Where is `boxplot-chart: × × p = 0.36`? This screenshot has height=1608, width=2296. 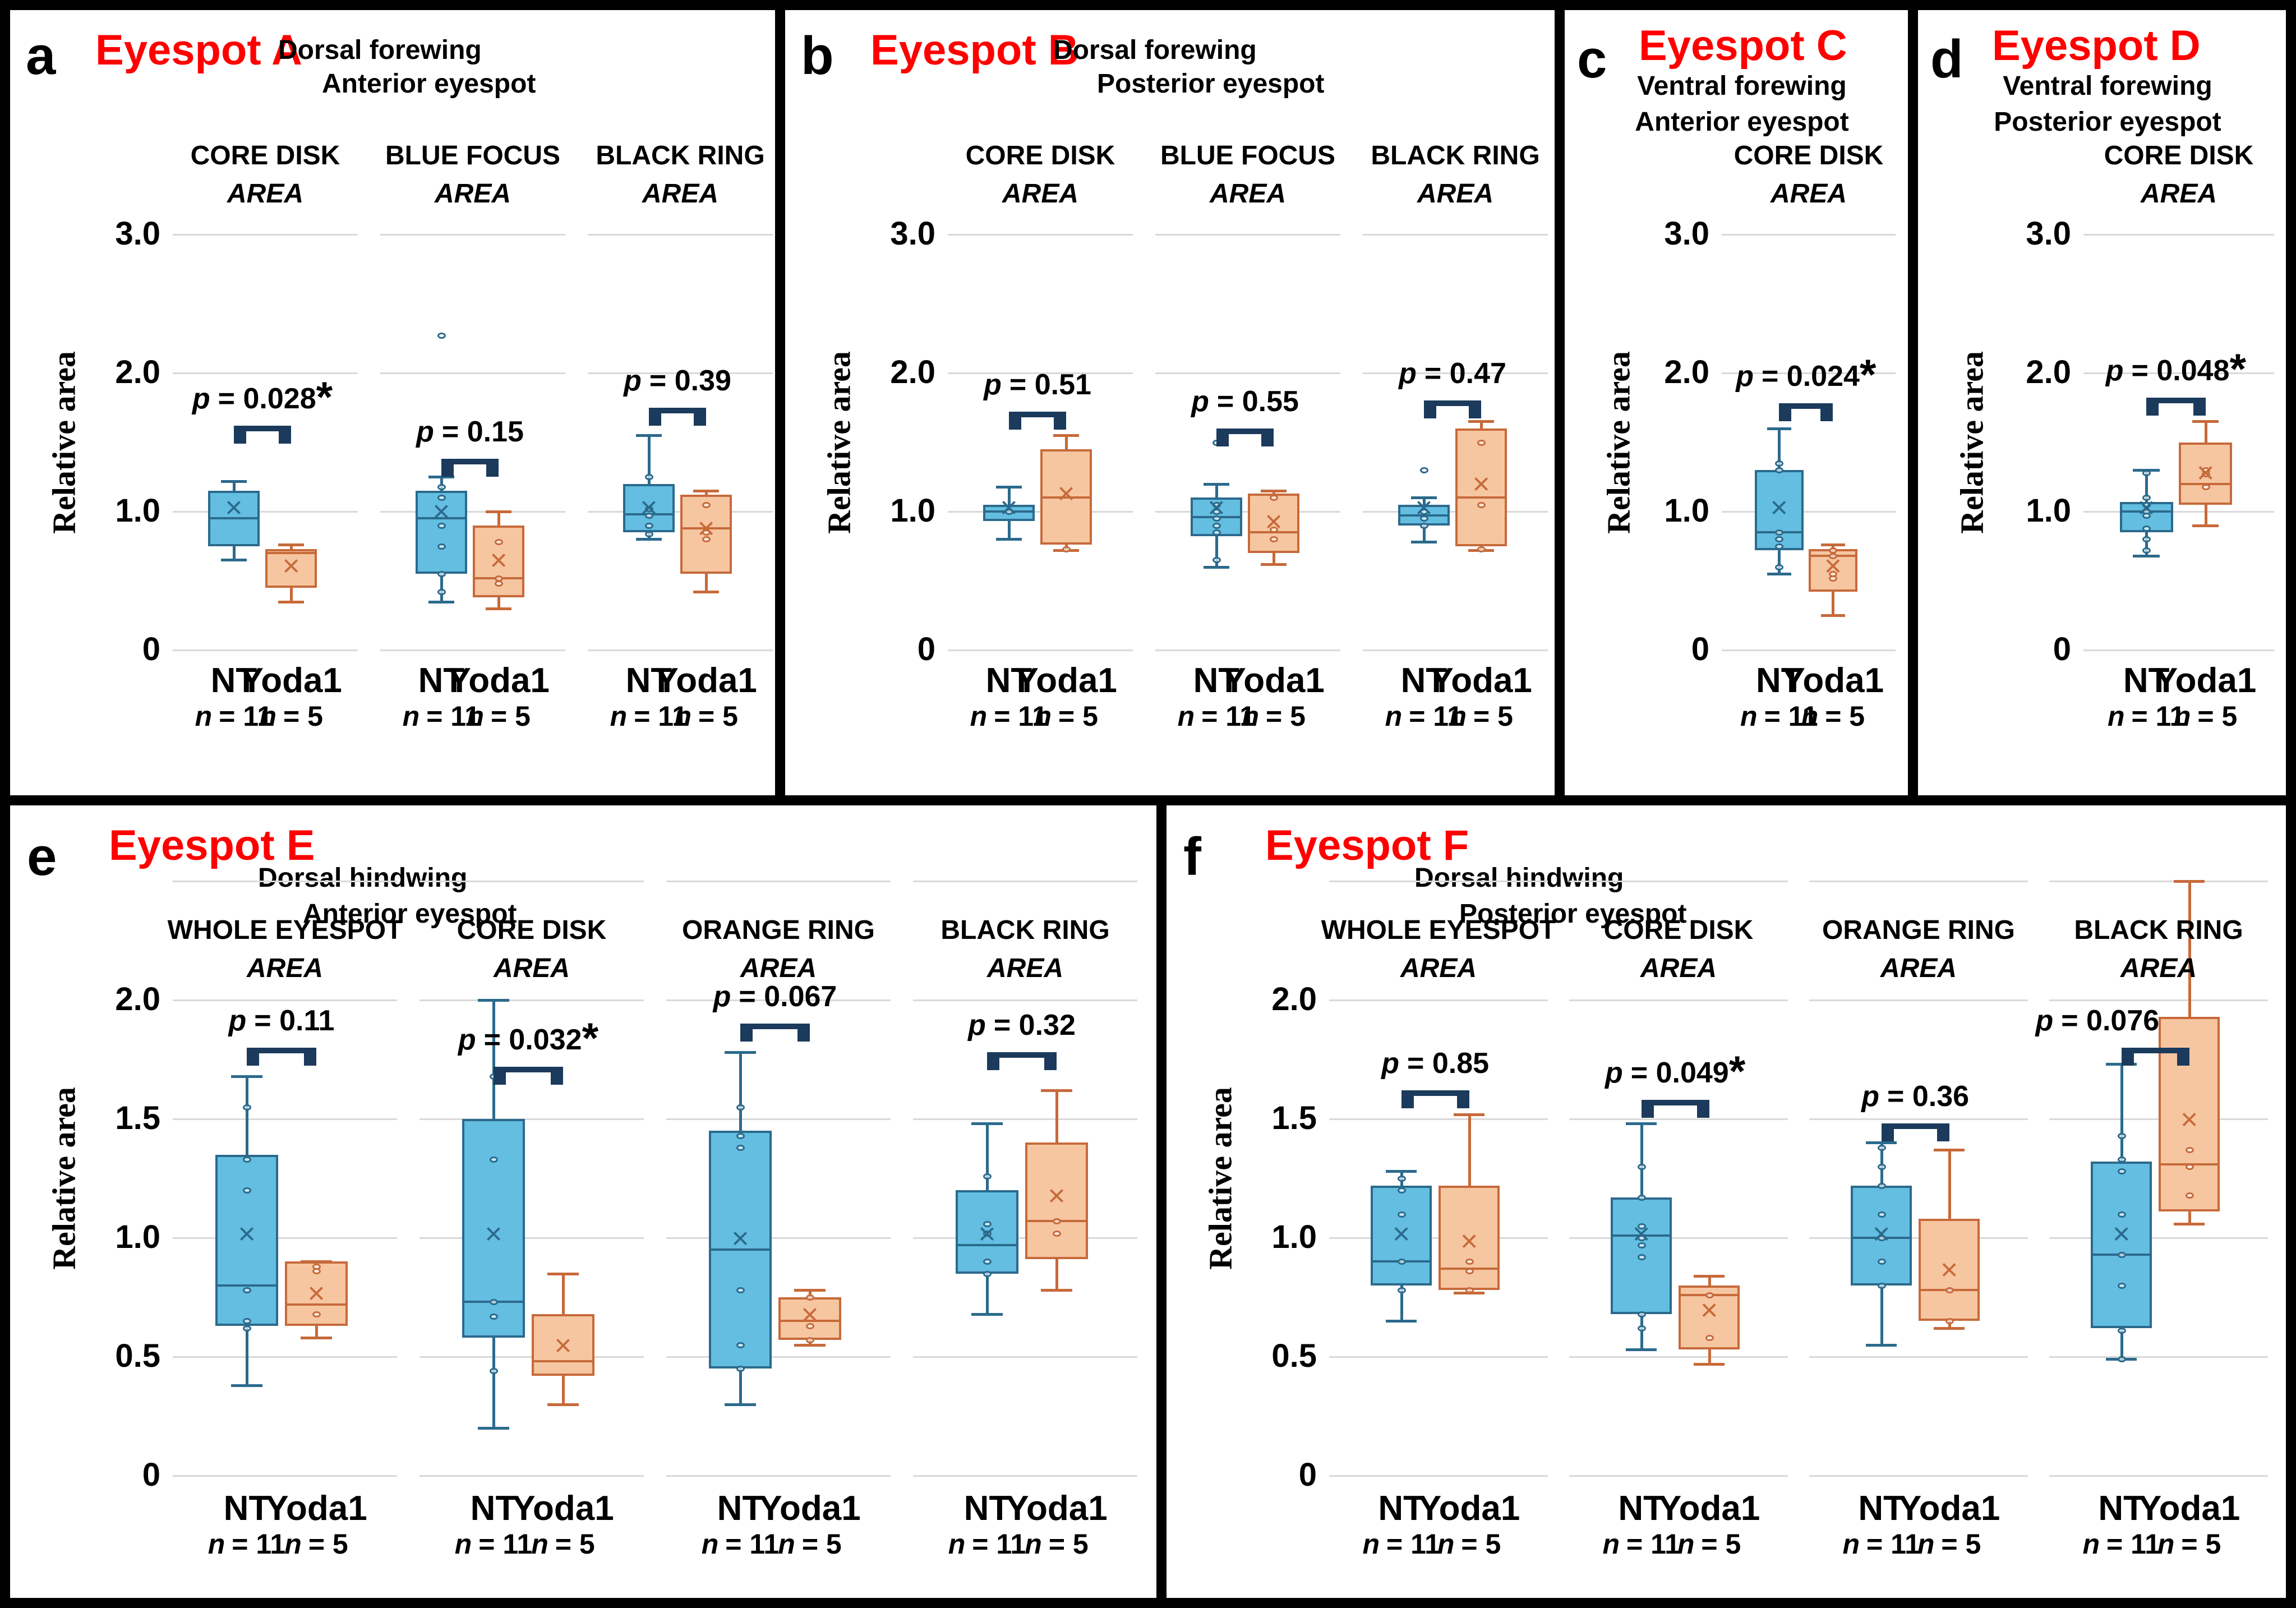
boxplot-chart: × × p = 0.36 is located at coordinates (1918, 1179).